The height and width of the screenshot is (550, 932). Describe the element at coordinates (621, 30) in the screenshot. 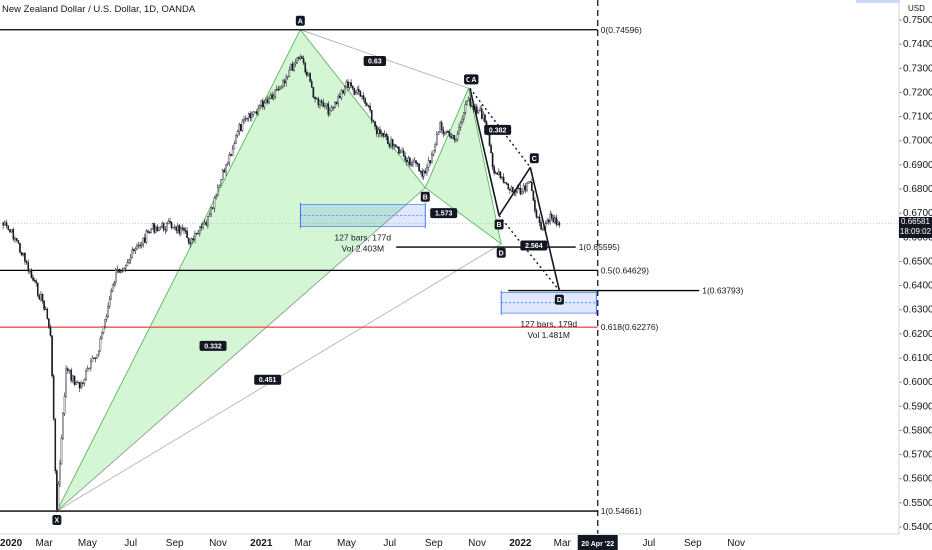

I see `fib-level-label: 0(0.74596)` at that location.